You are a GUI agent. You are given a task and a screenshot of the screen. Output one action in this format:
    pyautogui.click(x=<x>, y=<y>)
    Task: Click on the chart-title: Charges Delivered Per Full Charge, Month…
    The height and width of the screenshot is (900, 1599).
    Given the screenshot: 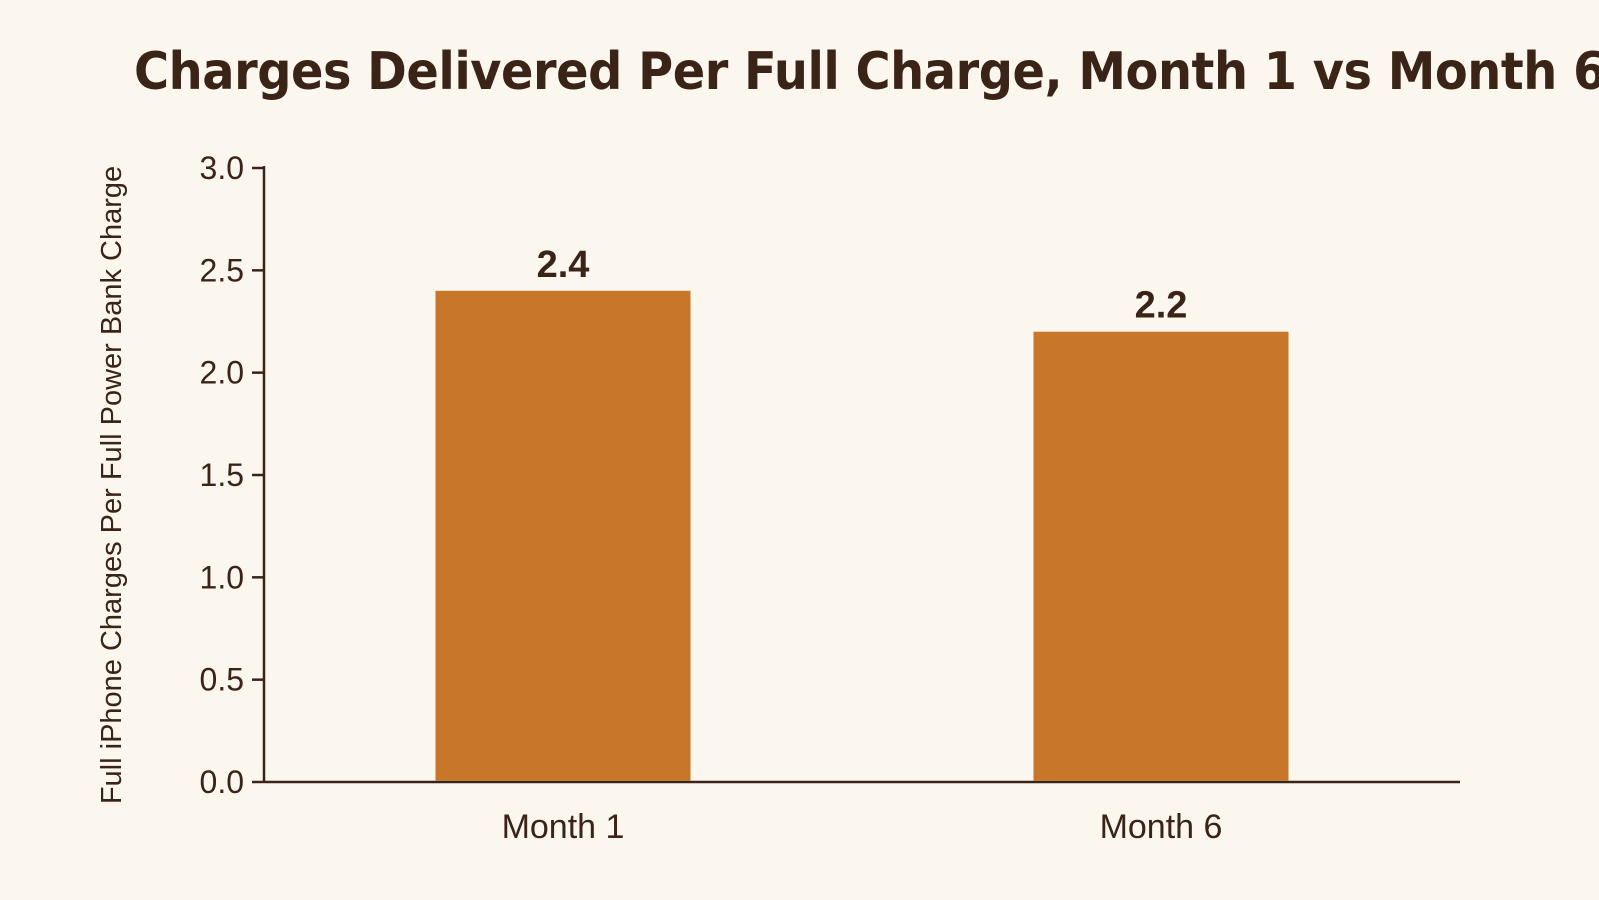 What is the action you would take?
    pyautogui.click(x=799, y=72)
    